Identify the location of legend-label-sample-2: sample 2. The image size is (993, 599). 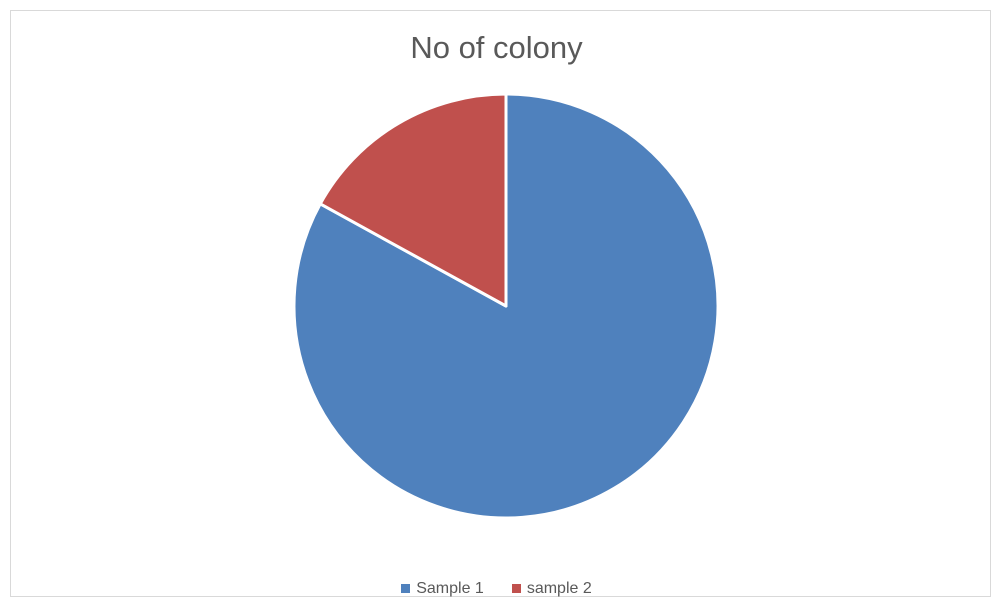
(559, 588).